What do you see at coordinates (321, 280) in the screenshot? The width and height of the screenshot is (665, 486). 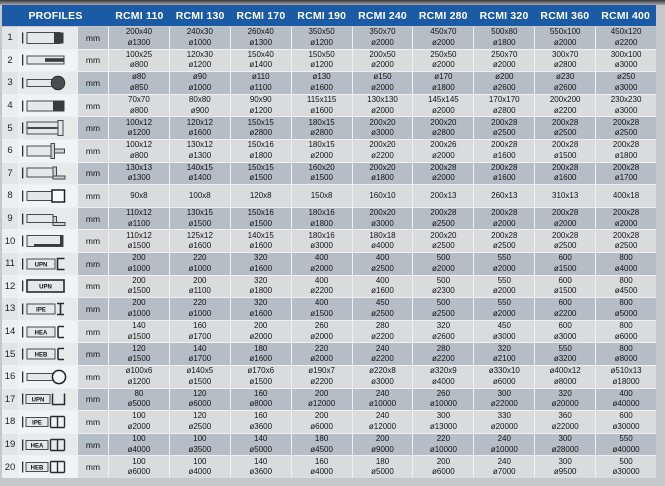 I see `dimension-value: 400` at bounding box center [321, 280].